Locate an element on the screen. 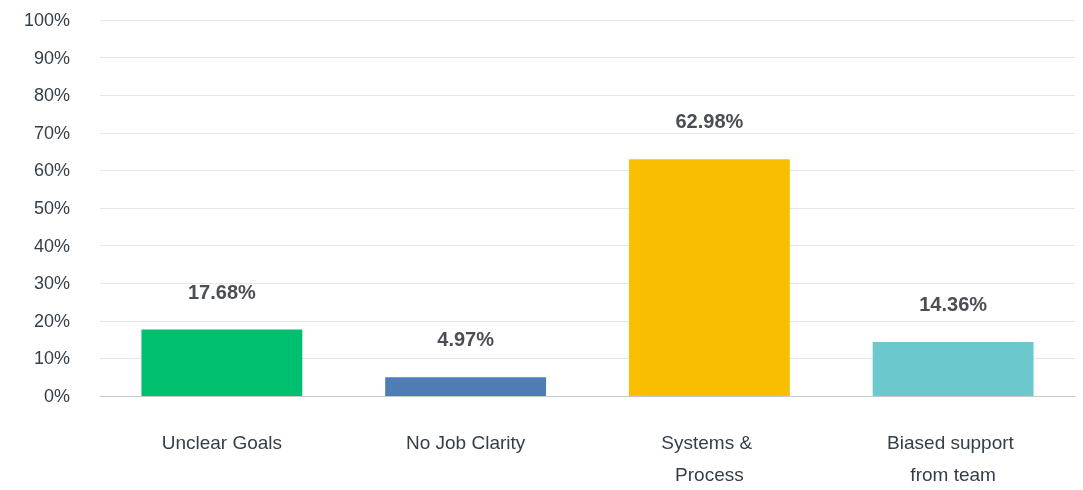  y-tick-label: 90% is located at coordinates (51, 57).